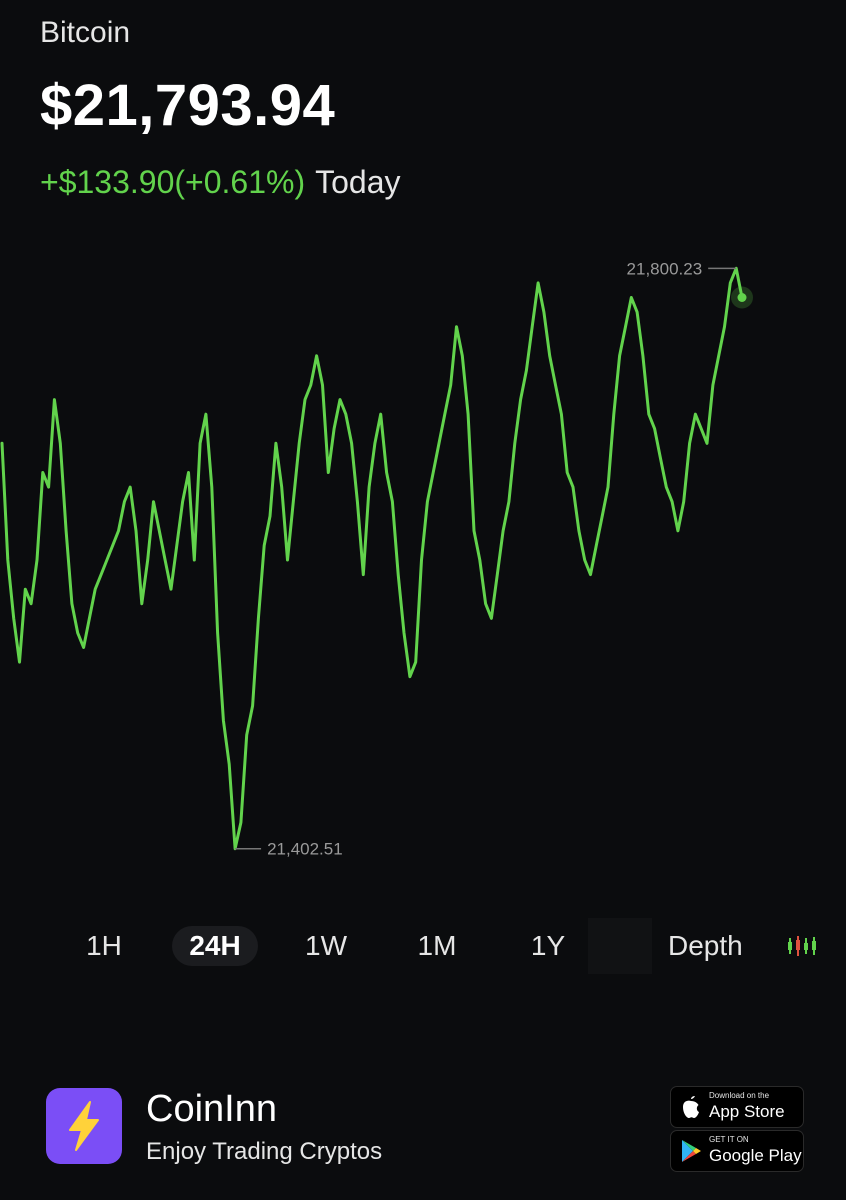 The image size is (846, 1200). I want to click on tab-24h: 24H, so click(215, 946).